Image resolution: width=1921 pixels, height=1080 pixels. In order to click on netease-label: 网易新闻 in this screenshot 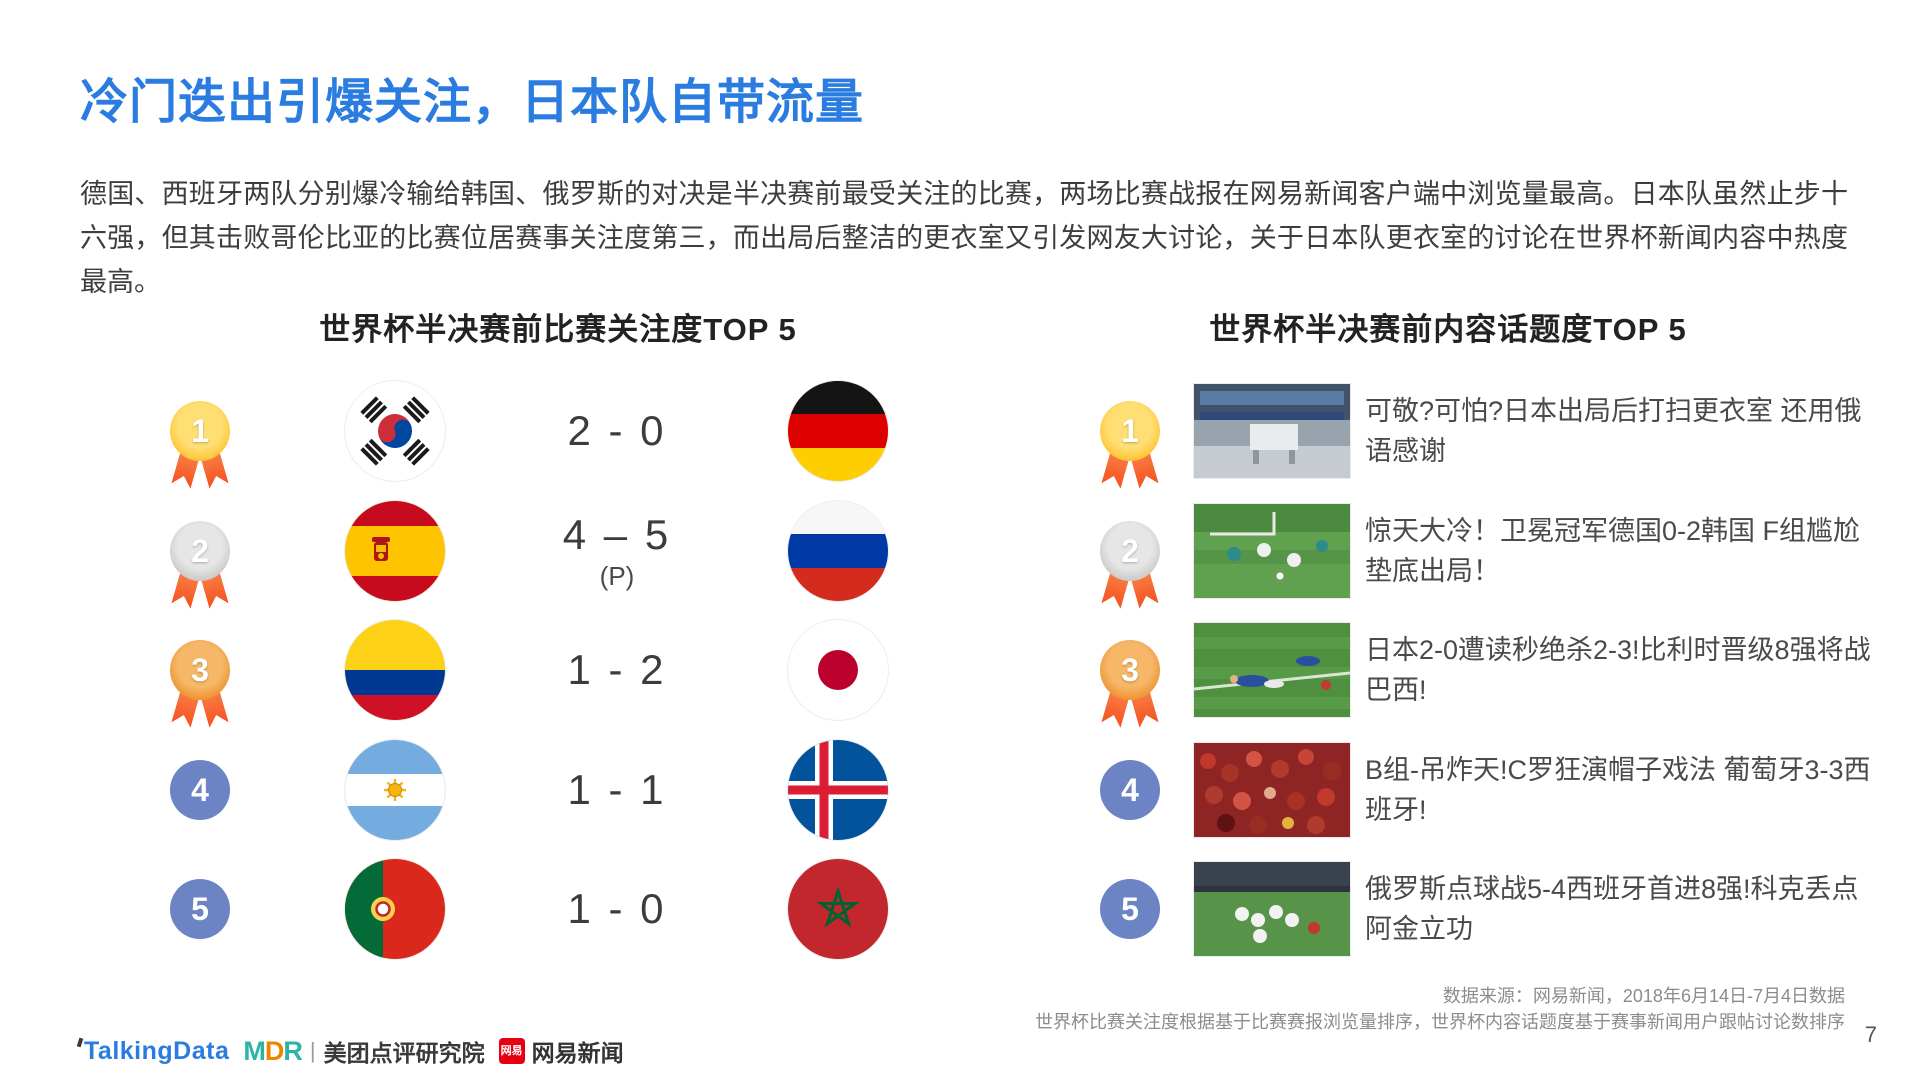, I will do `click(577, 1053)`.